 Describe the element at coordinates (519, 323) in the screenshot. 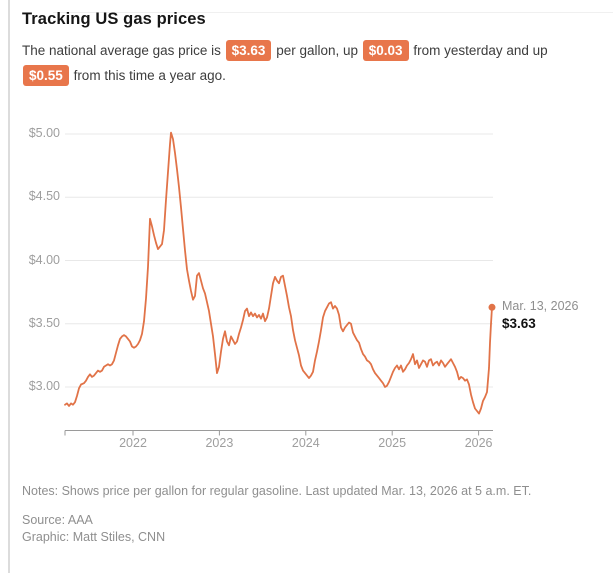

I see `annotation-price: $3.63` at that location.